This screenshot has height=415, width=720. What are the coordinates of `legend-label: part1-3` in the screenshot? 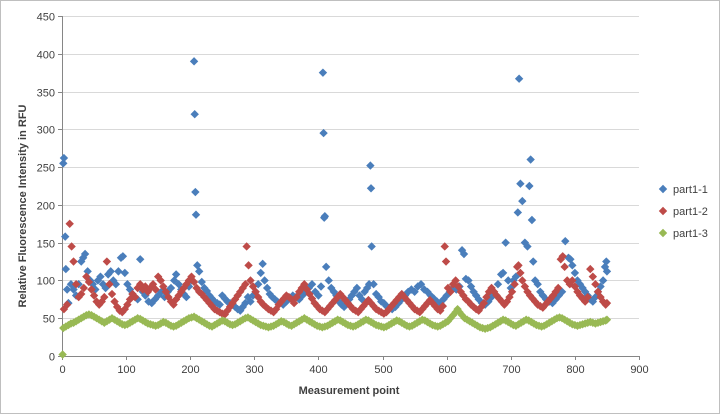 It's located at (690, 234).